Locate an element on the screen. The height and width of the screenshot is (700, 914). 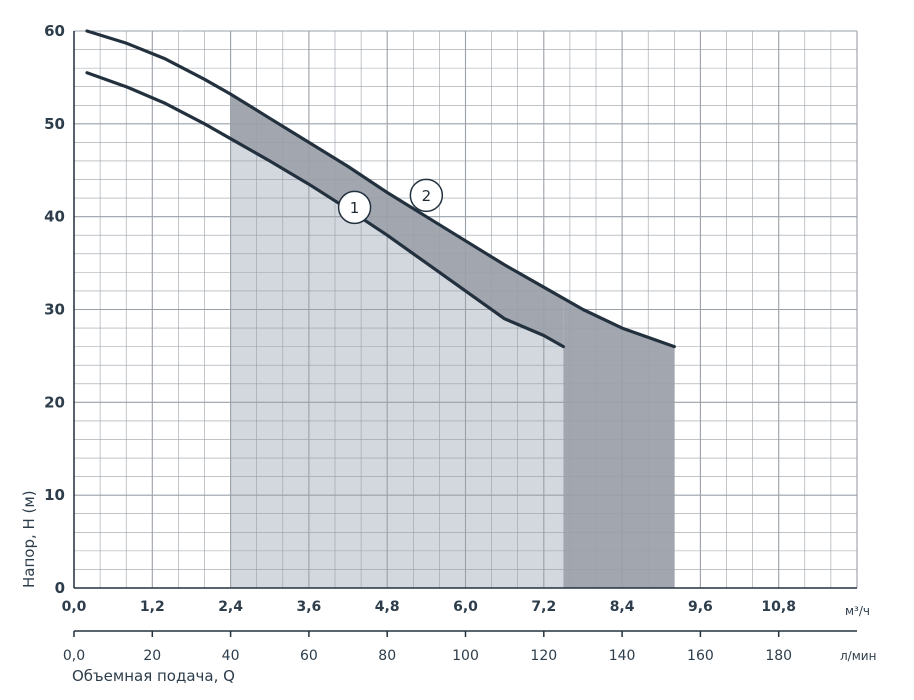
curve-marker-label-1: 1 is located at coordinates (355, 208).